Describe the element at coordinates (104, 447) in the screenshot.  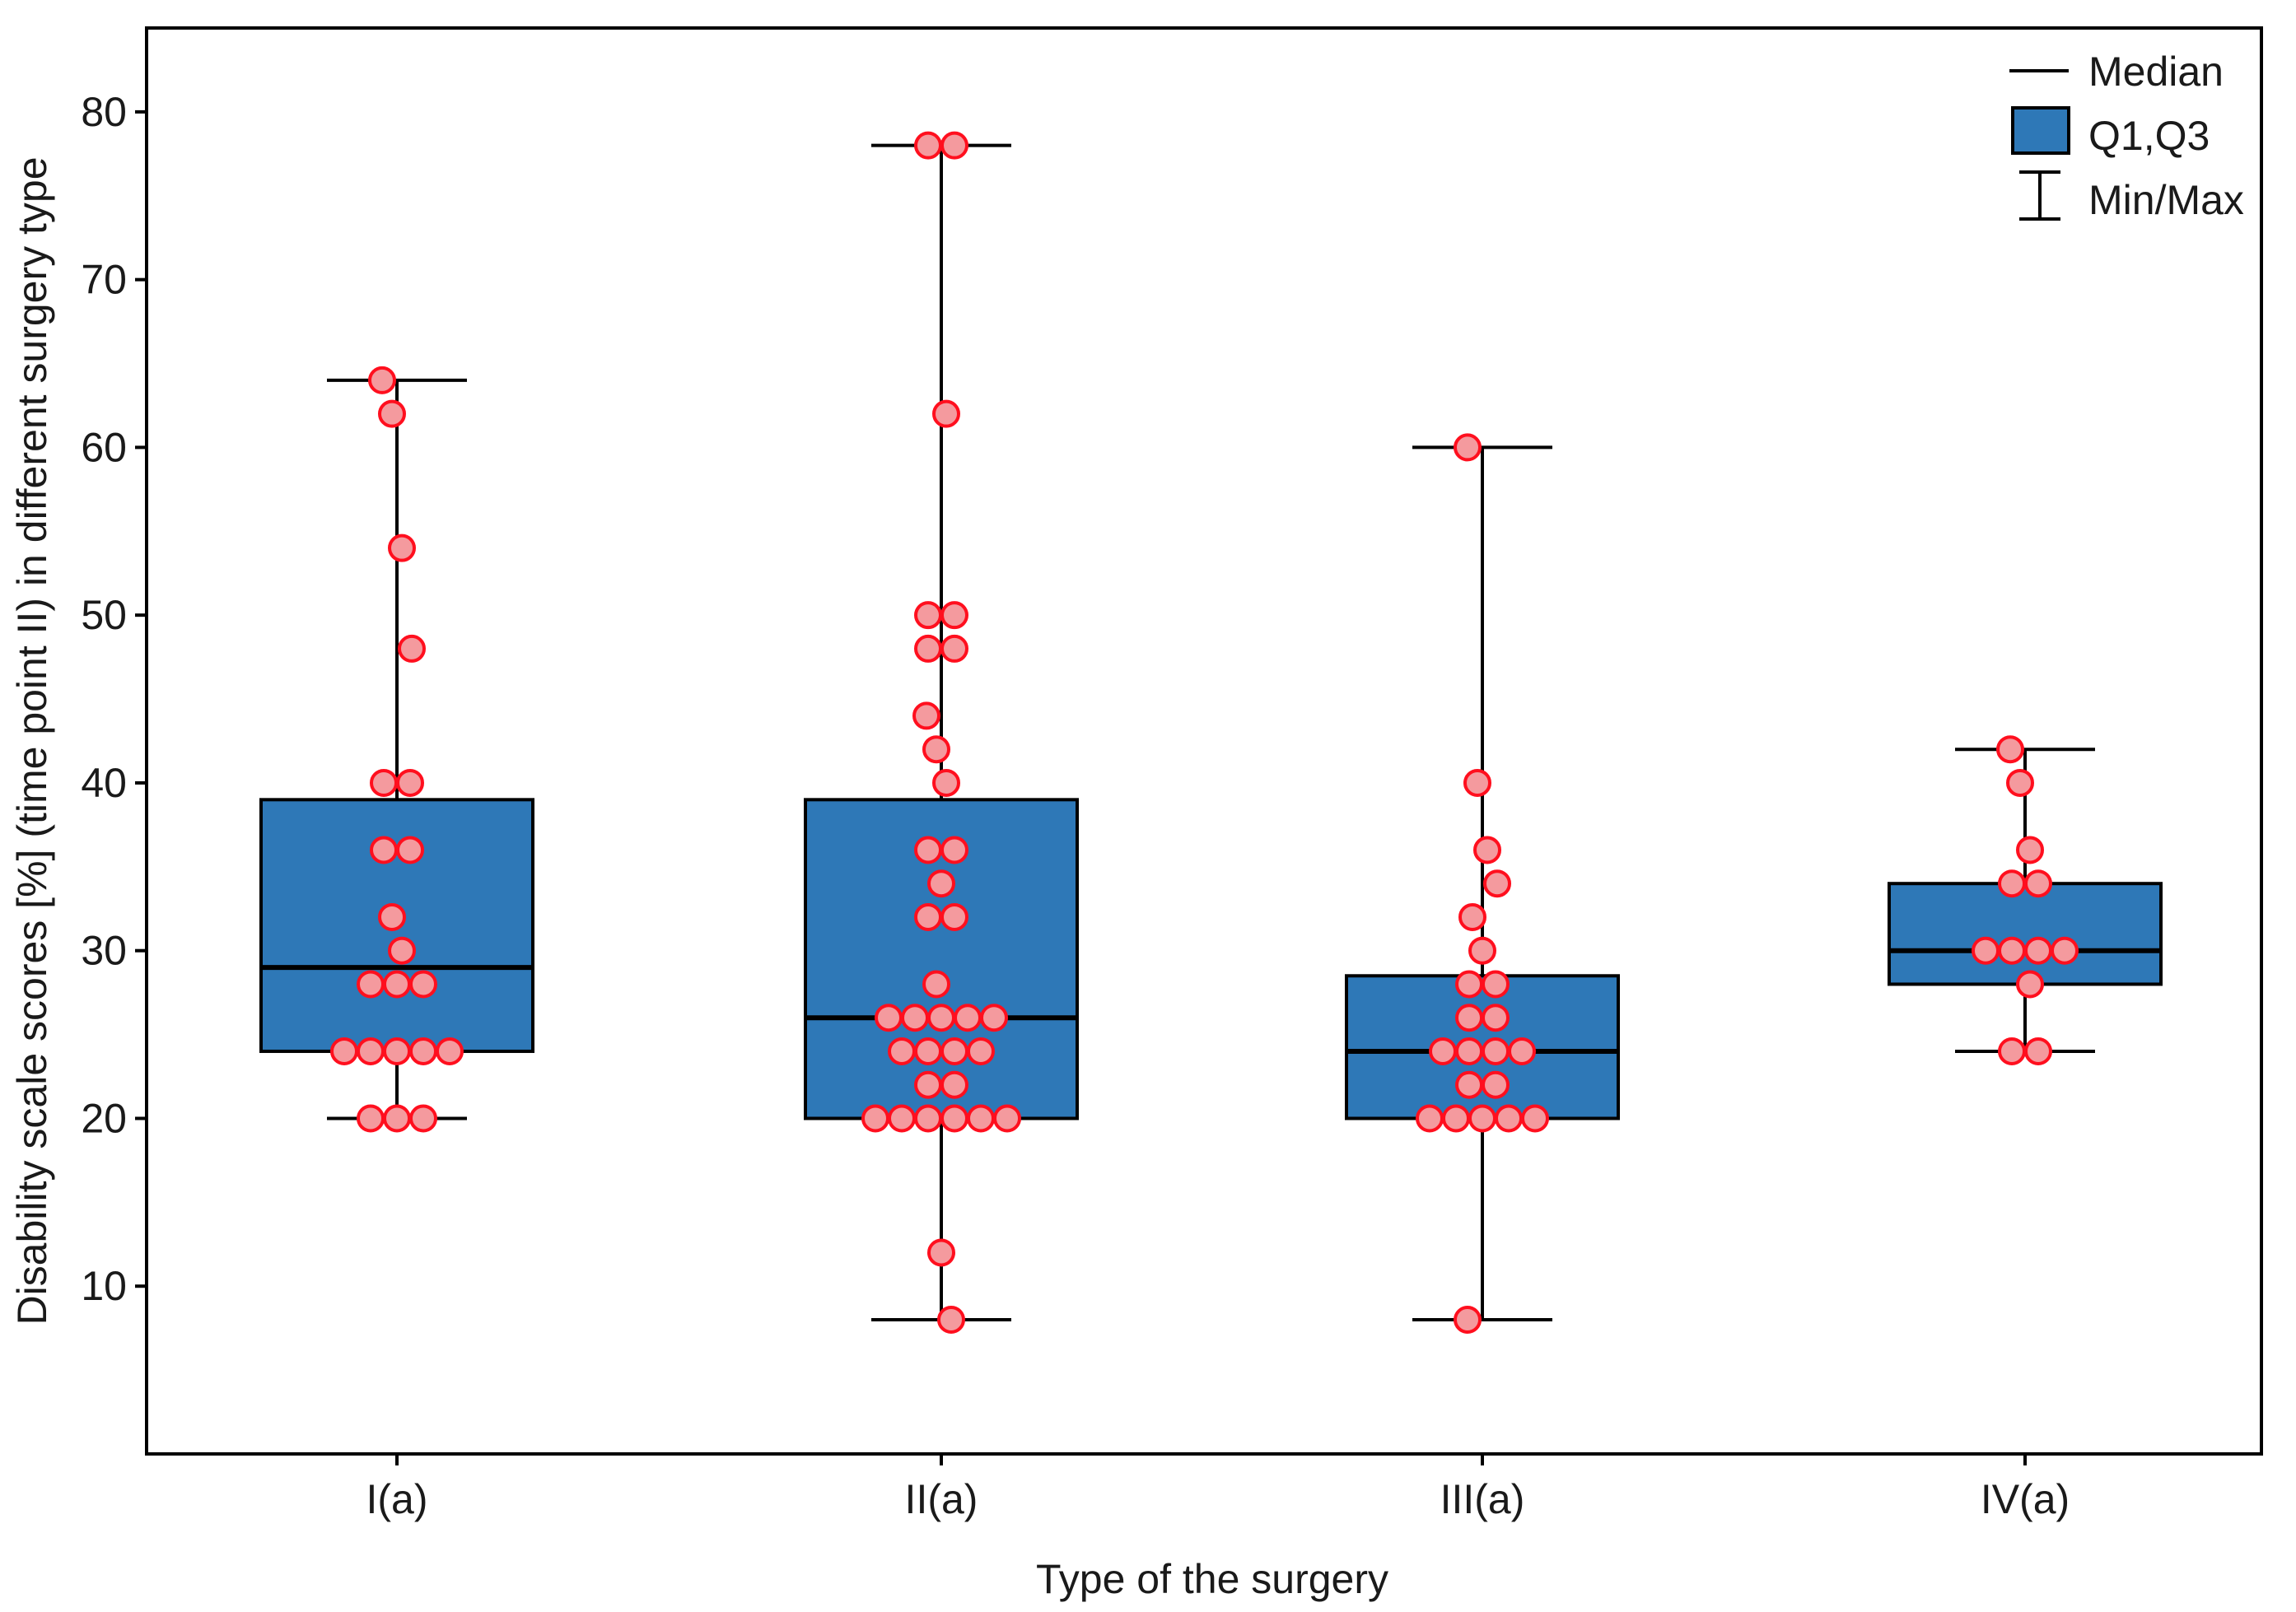
I see `y-tick-label-60: 60` at that location.